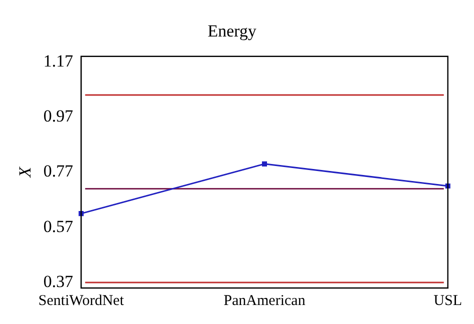 The image size is (474, 324). I want to click on y-tick-label: 0.97, so click(58, 116).